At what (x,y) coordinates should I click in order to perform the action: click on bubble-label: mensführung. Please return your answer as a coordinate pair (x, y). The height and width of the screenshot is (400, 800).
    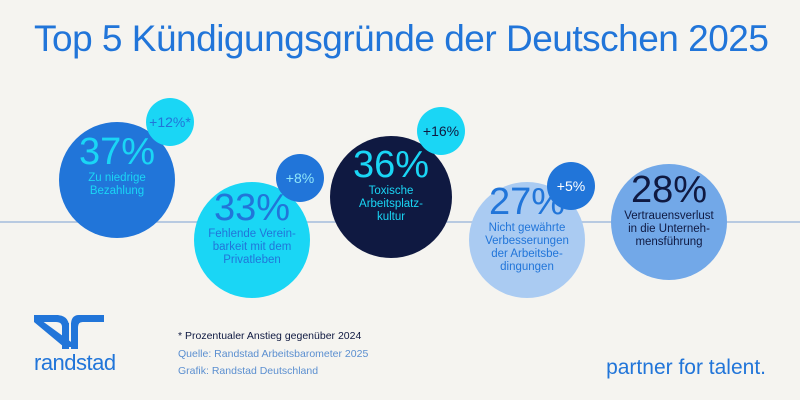
    Looking at the image, I should click on (668, 242).